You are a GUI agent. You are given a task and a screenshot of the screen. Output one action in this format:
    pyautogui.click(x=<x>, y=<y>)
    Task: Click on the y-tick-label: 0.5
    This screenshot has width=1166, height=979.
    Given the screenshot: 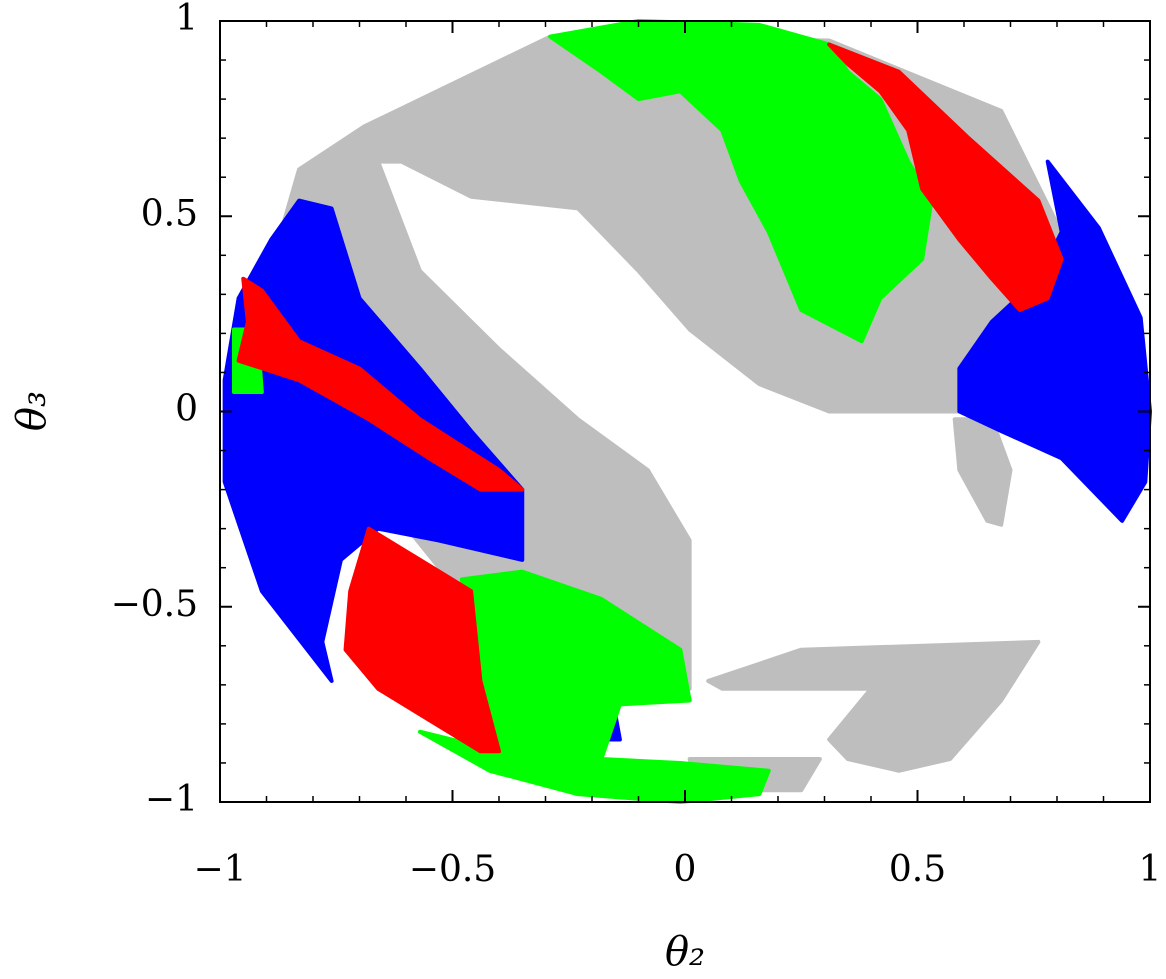 What is the action you would take?
    pyautogui.click(x=169, y=213)
    